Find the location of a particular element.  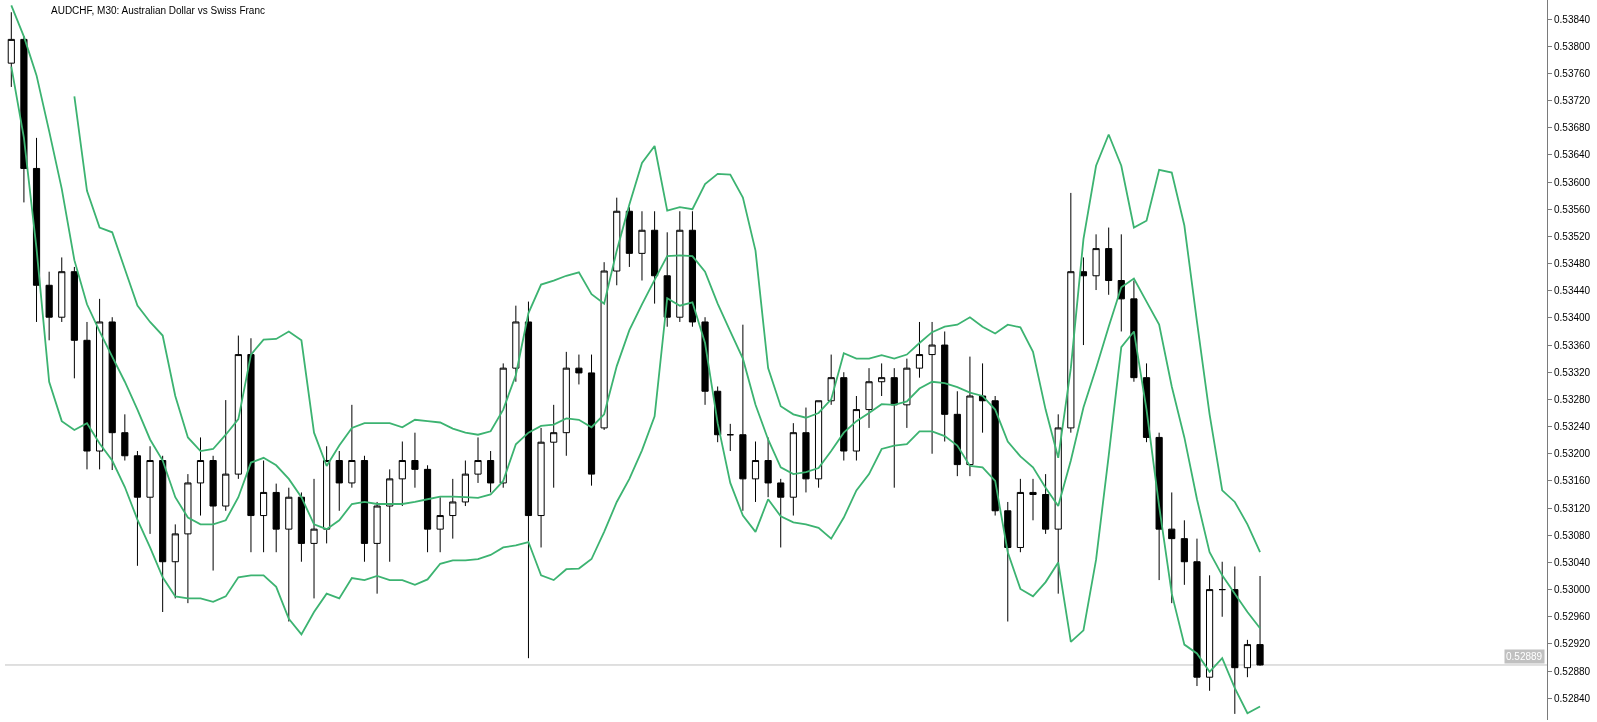

y-tick-label: 0.53000 is located at coordinates (1572, 590).